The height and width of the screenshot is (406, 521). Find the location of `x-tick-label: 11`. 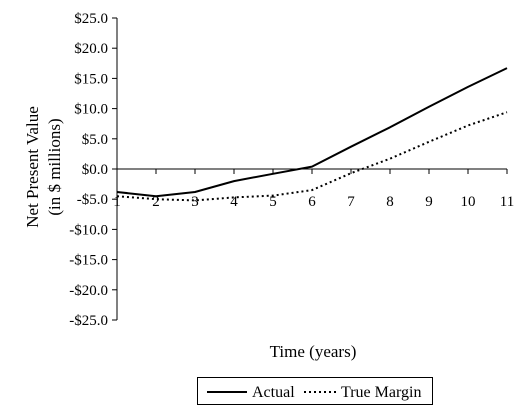

x-tick-label: 11 is located at coordinates (507, 202).